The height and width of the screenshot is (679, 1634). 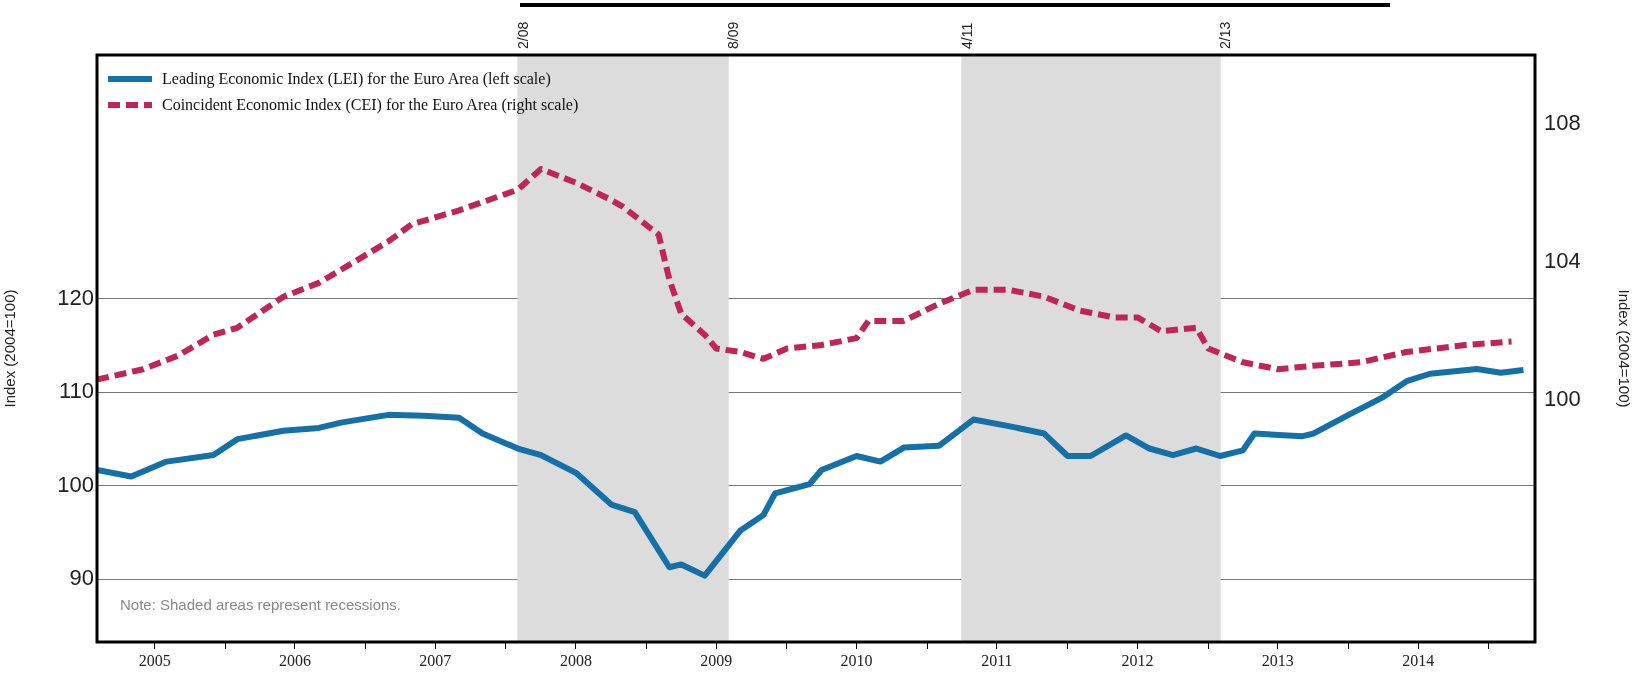 What do you see at coordinates (75, 298) in the screenshot?
I see `y-tick-label: 120` at bounding box center [75, 298].